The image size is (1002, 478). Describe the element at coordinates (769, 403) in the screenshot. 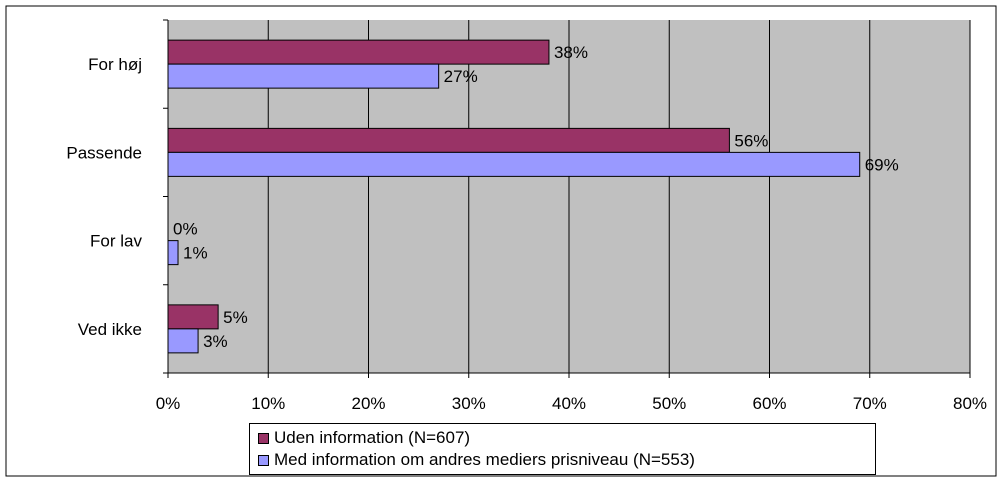

I see `x-tick-label: 60%` at that location.